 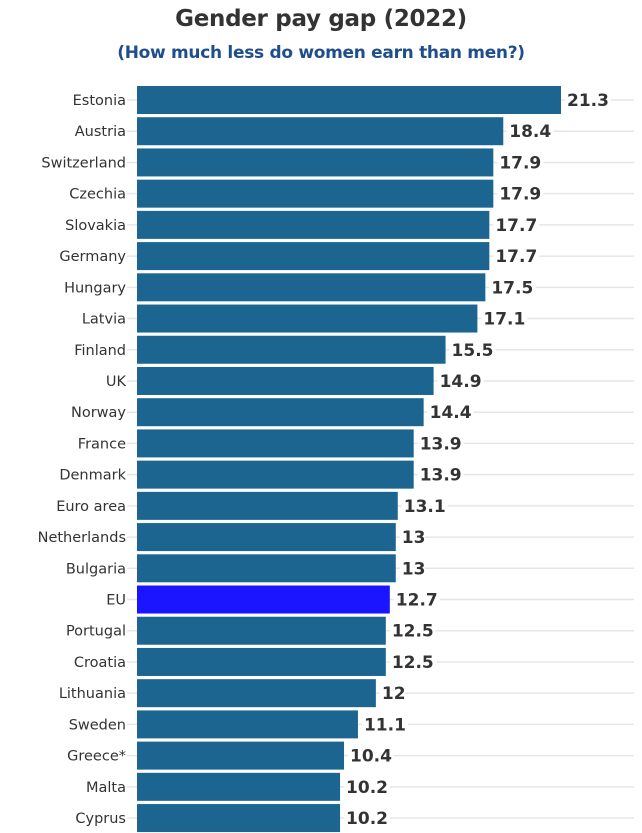 I want to click on value-label-bg-uk, so click(x=460, y=380).